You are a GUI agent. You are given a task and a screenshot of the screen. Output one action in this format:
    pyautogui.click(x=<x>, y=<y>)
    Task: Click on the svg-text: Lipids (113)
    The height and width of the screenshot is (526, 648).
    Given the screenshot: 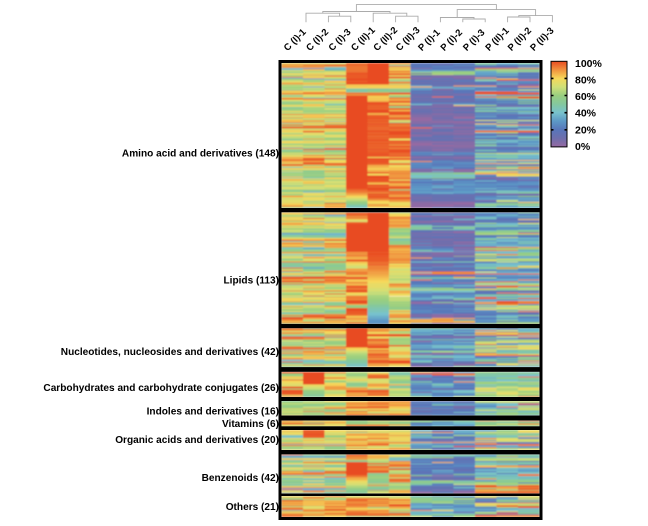 What is the action you would take?
    pyautogui.click(x=251, y=281)
    